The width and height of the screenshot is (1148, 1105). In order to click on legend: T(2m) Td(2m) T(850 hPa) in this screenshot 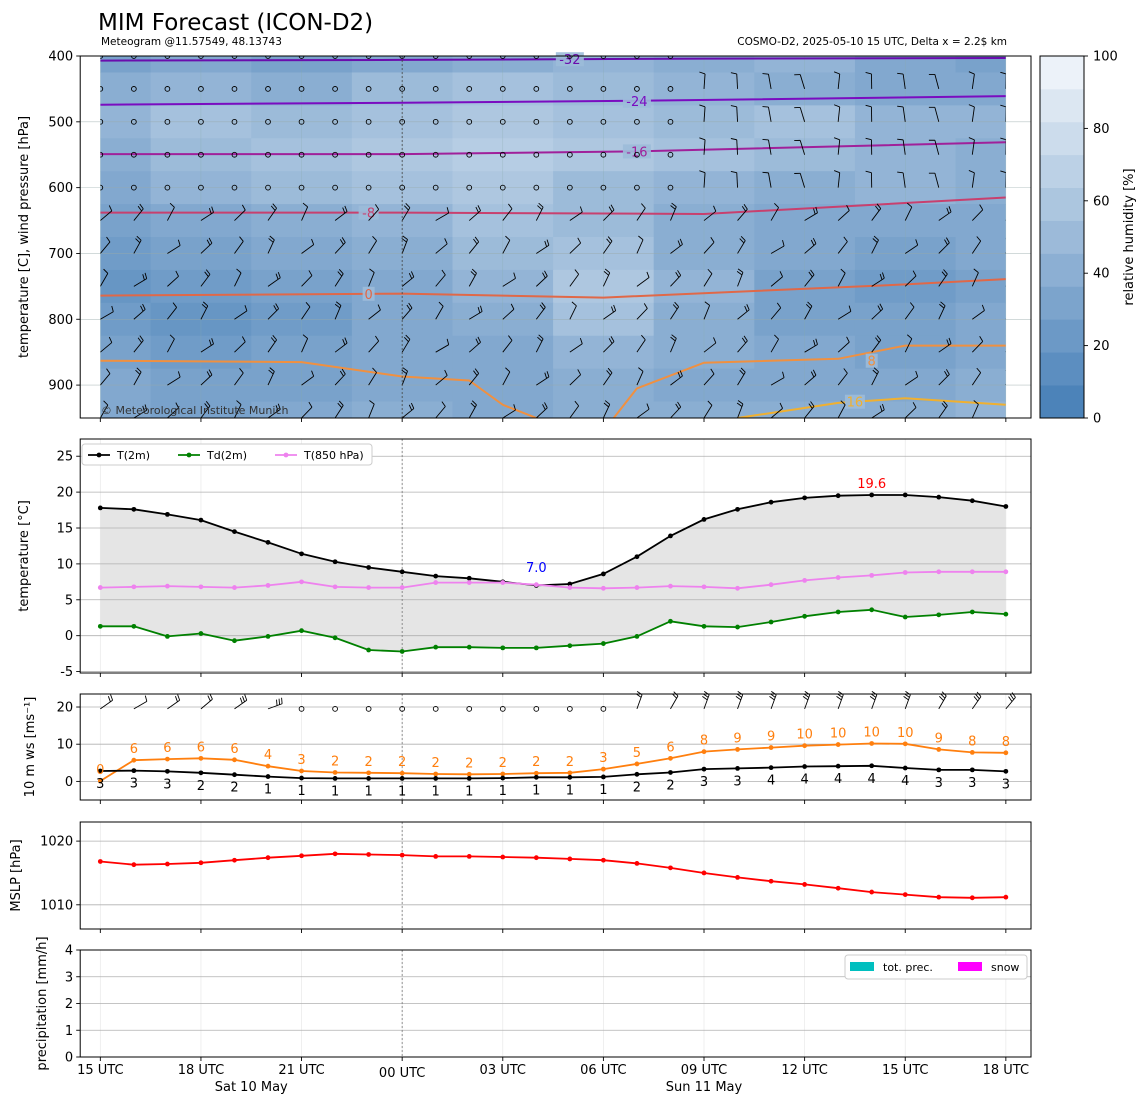, I will do `click(227, 454)`.